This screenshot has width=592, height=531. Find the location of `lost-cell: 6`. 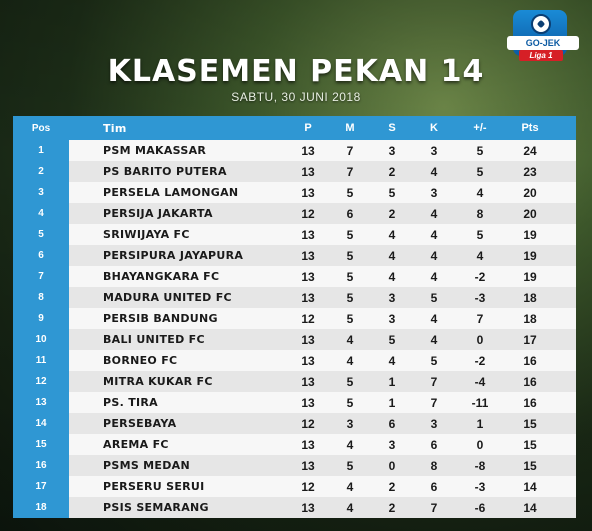

lost-cell: 6 is located at coordinates (434, 444).